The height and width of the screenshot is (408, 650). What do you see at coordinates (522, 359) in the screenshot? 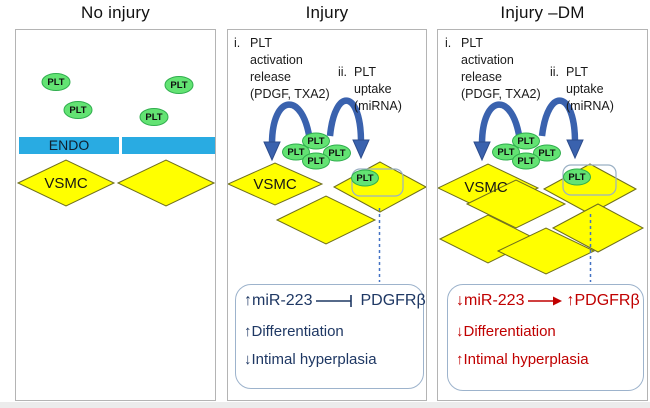
I see `hyperplasia-text: ↑Intimal hyperplasia` at bounding box center [522, 359].